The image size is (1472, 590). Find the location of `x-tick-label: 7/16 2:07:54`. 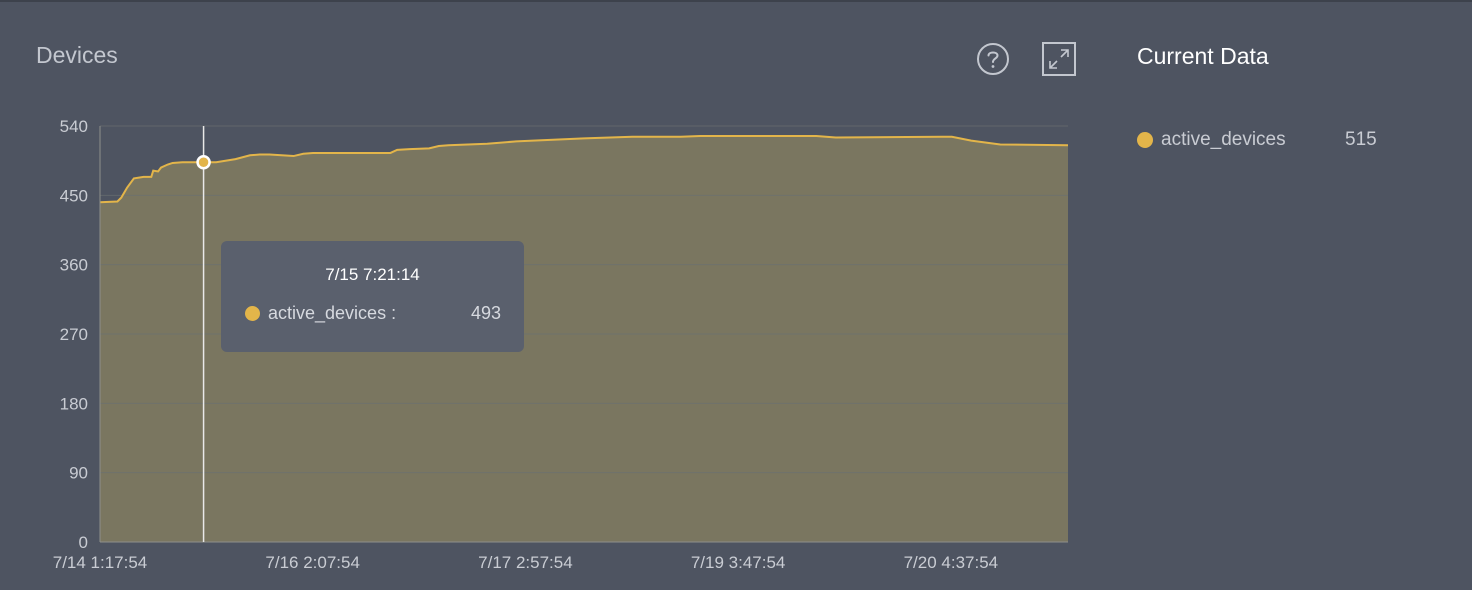

x-tick-label: 7/16 2:07:54 is located at coordinates (312, 562).